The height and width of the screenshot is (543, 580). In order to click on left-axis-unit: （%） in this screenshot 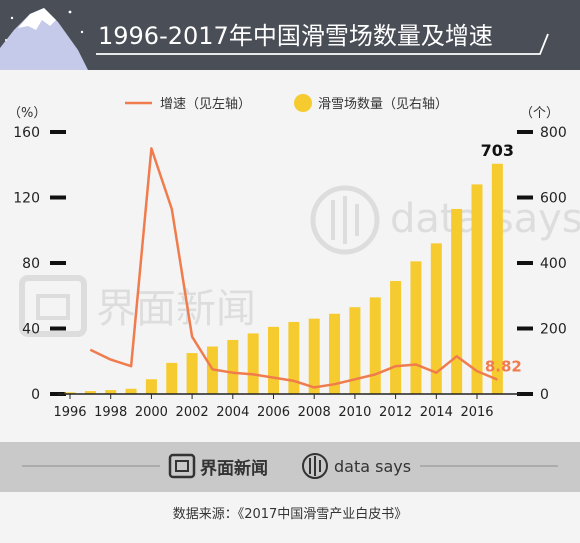, I will do `click(27, 113)`.